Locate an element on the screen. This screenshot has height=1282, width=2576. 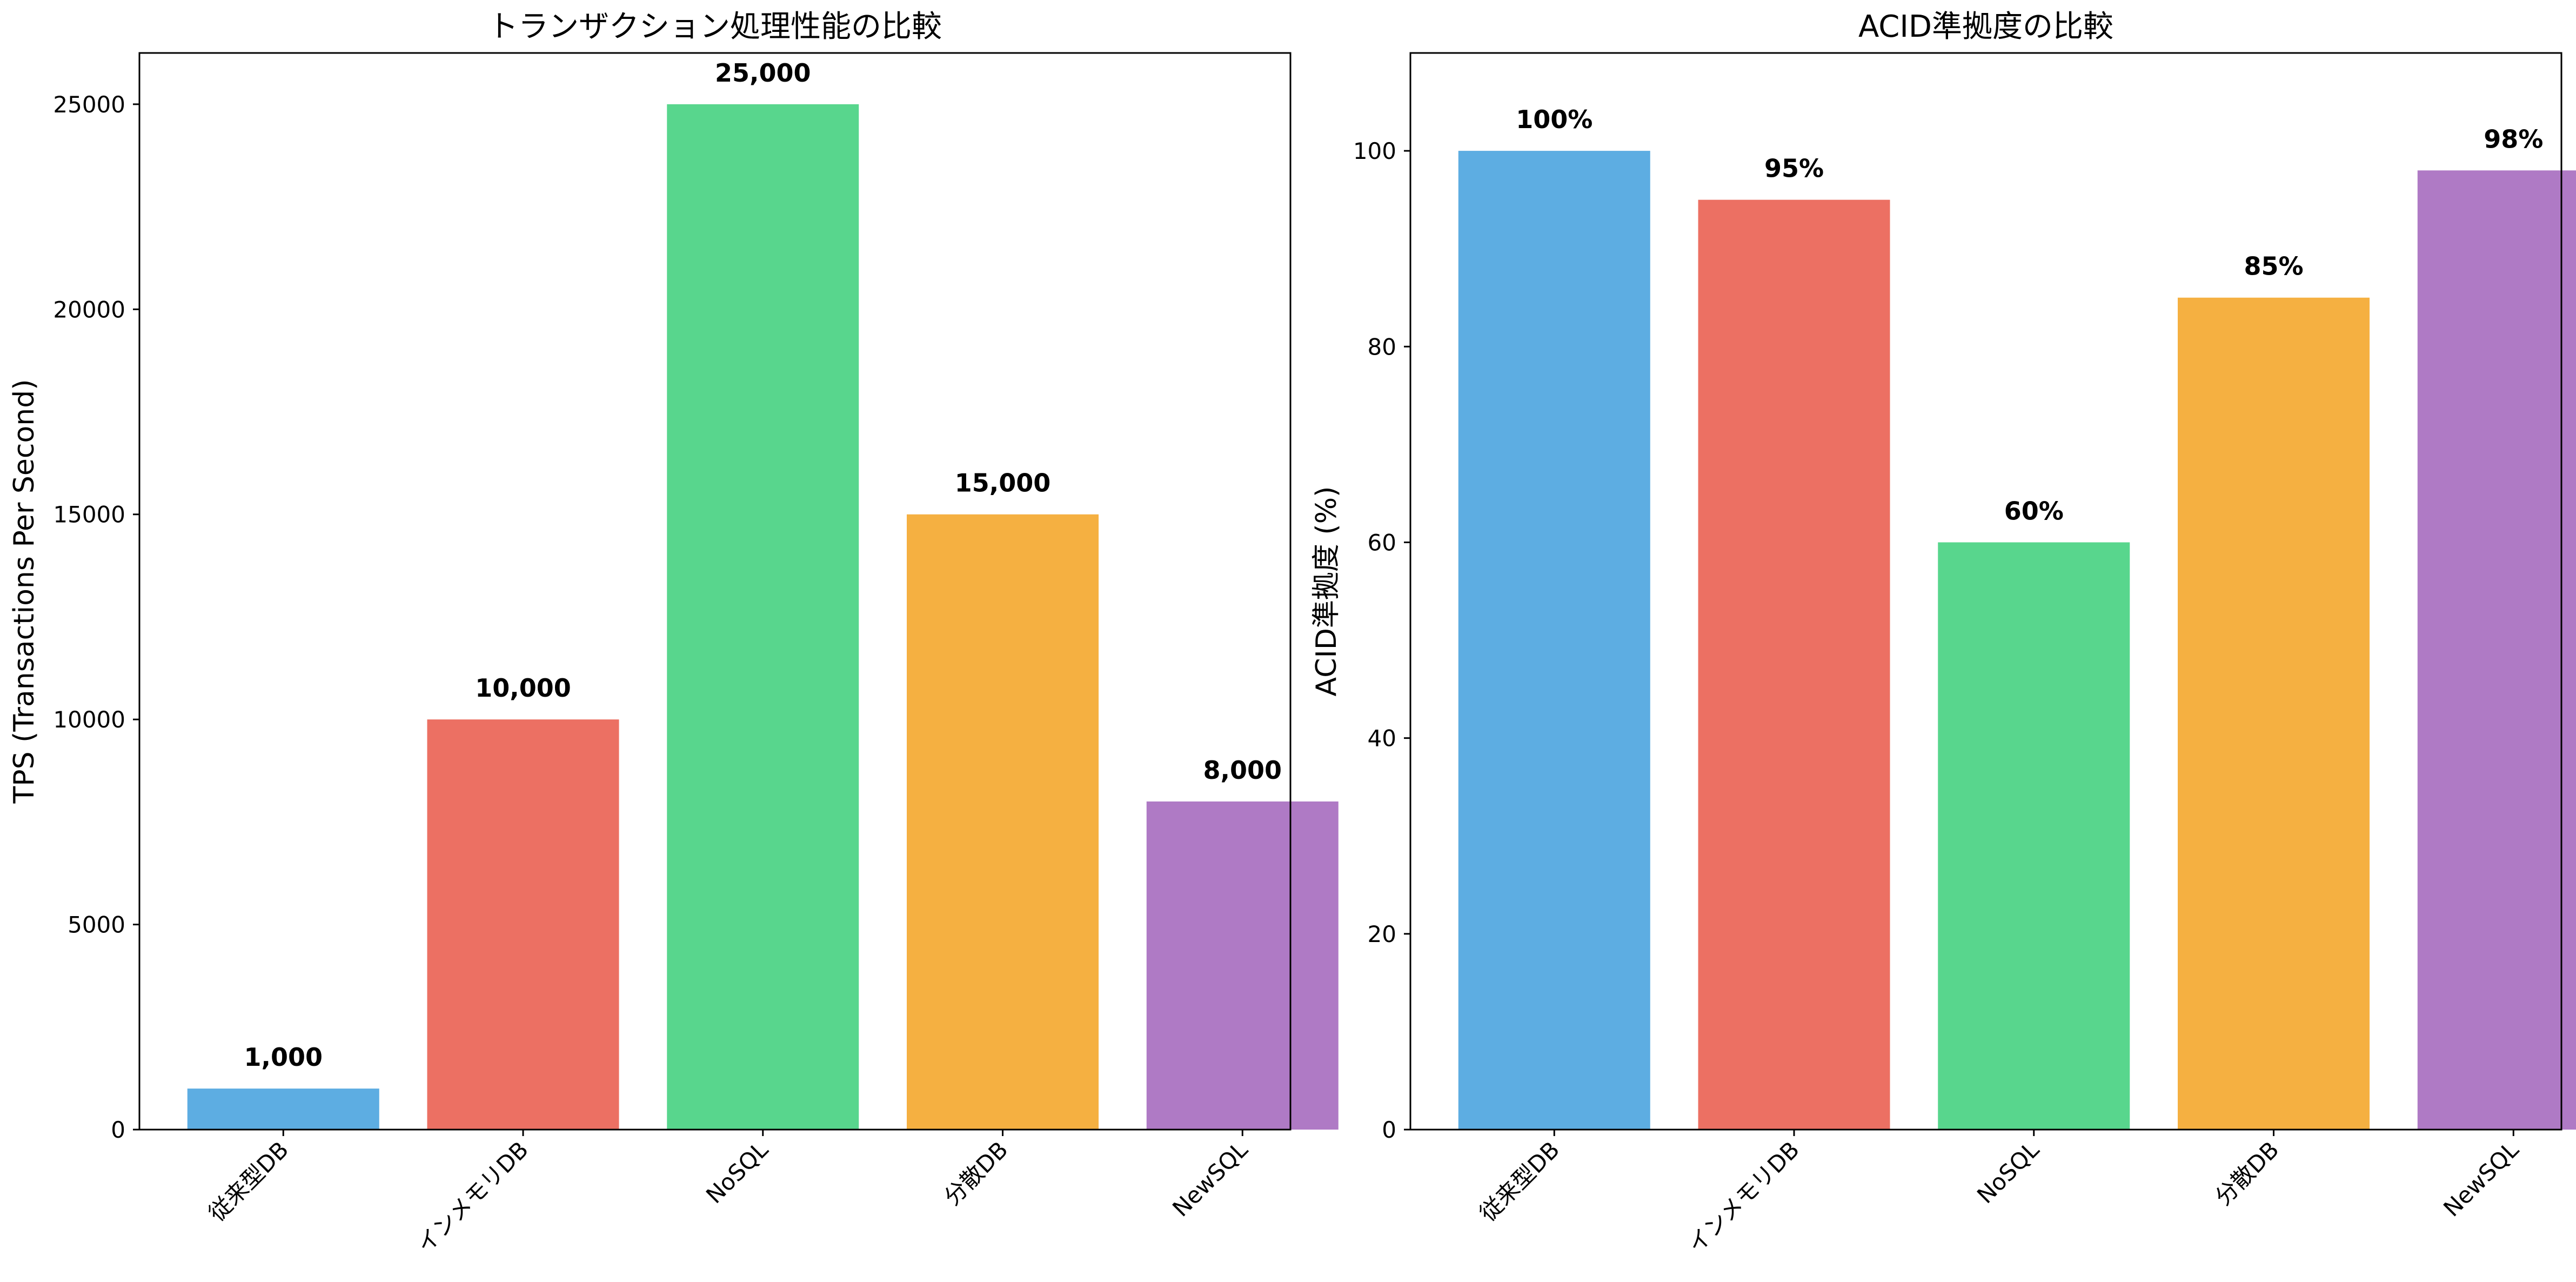
chart-title: トランザクション処理性能の比較 is located at coordinates (715, 26).